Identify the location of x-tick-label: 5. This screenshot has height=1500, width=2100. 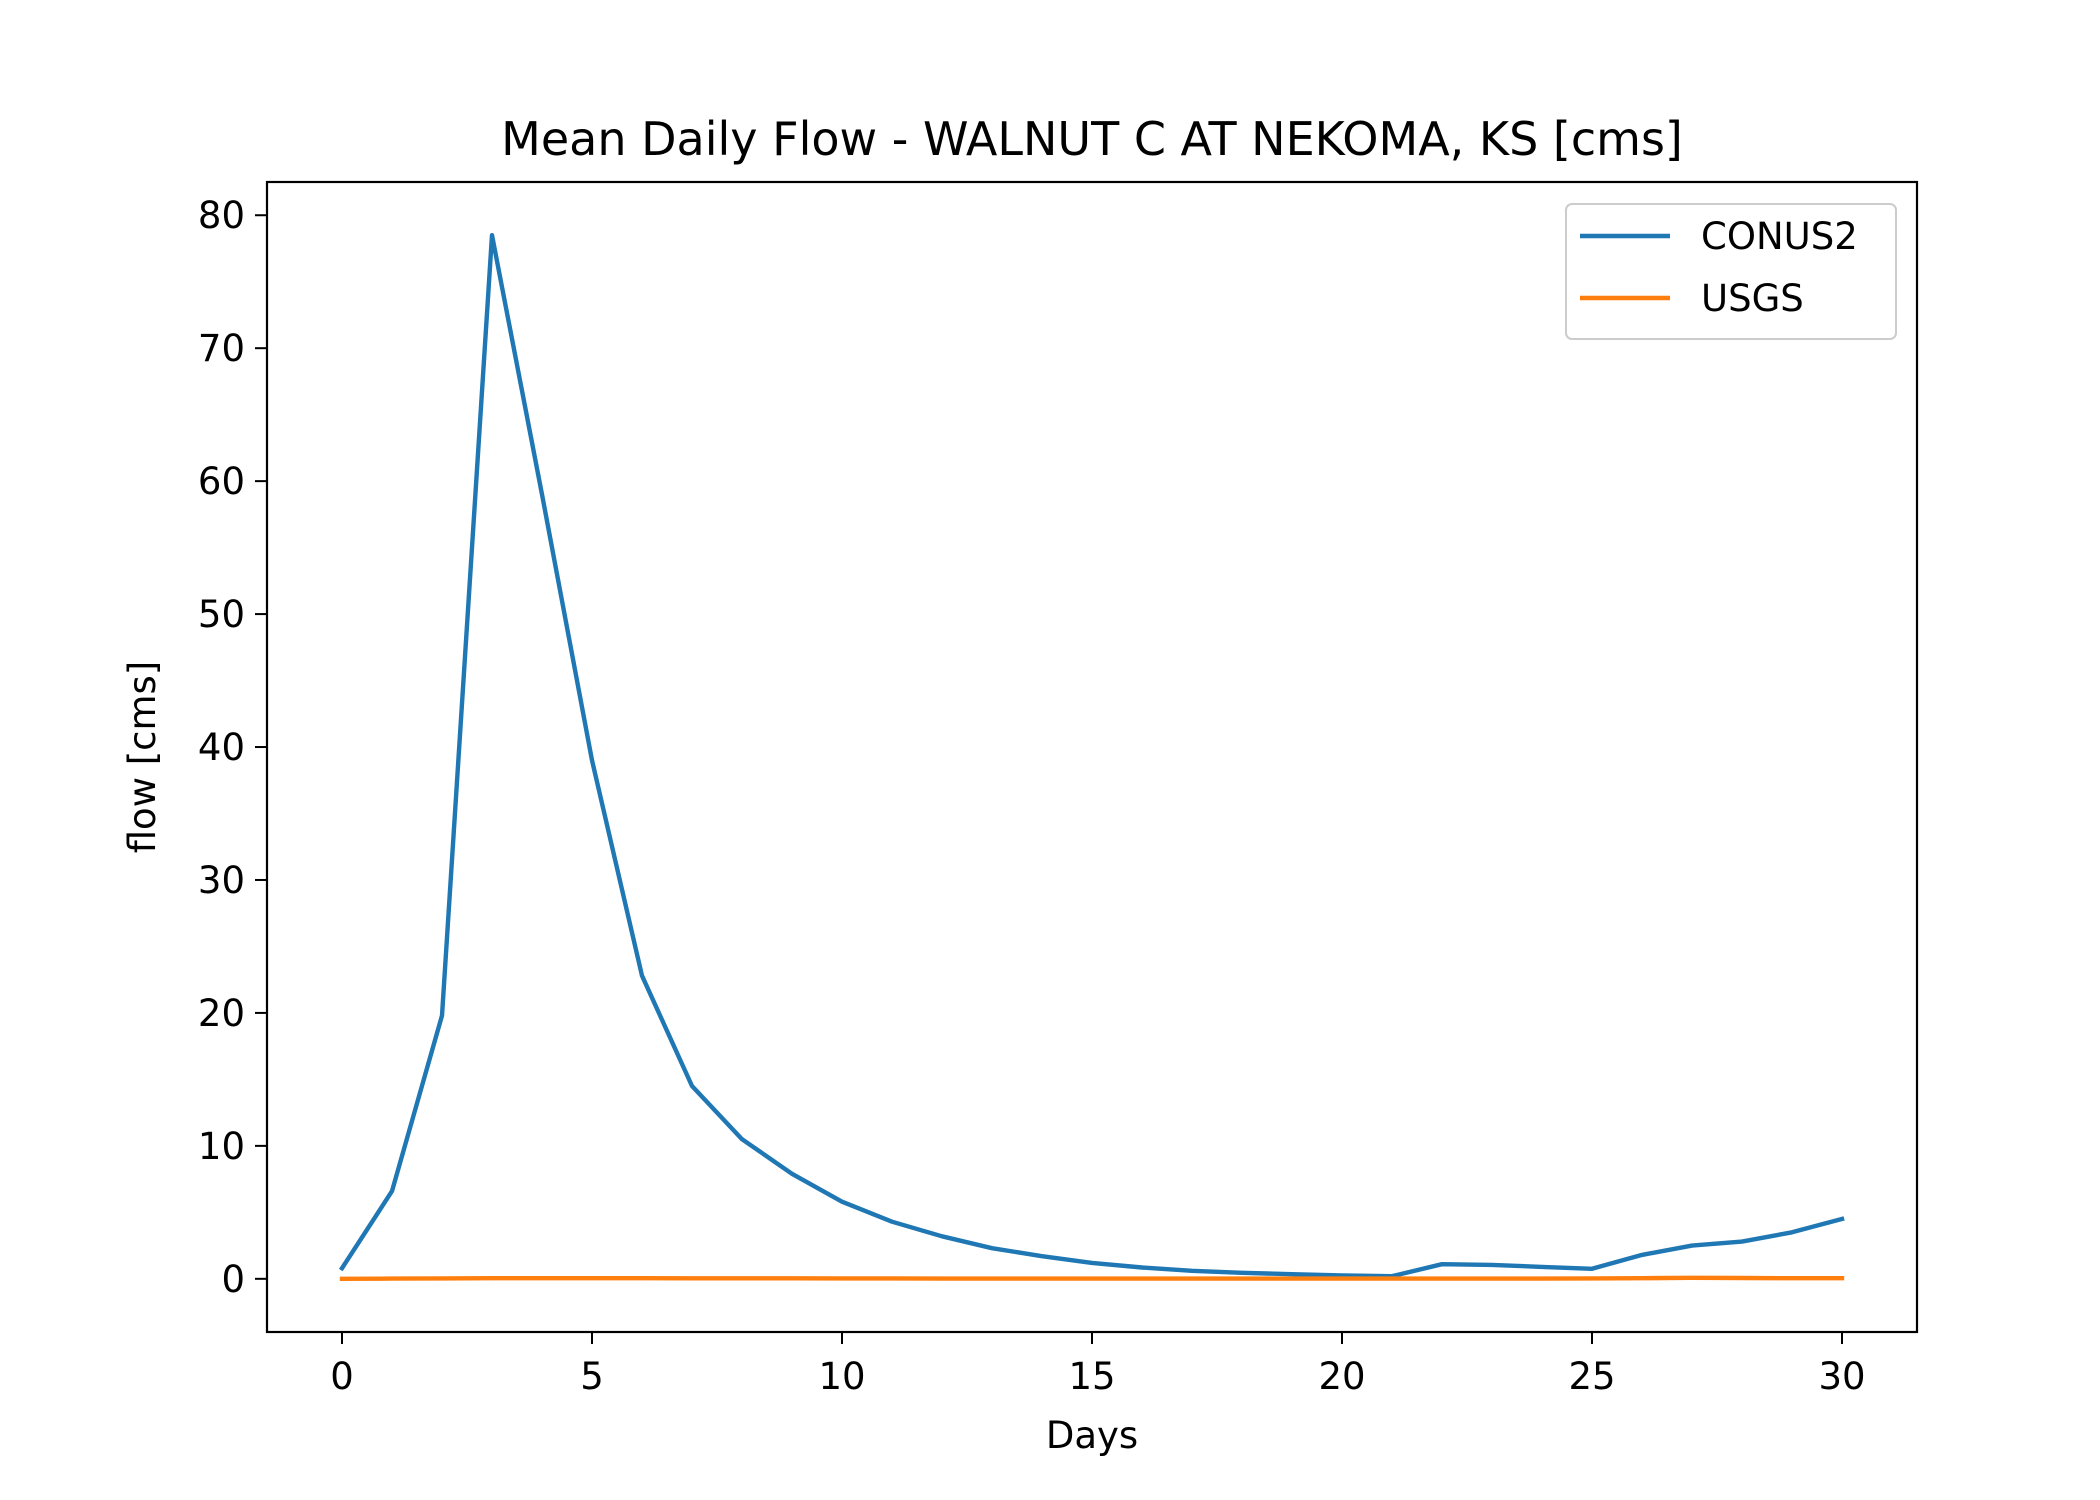
(592, 1376).